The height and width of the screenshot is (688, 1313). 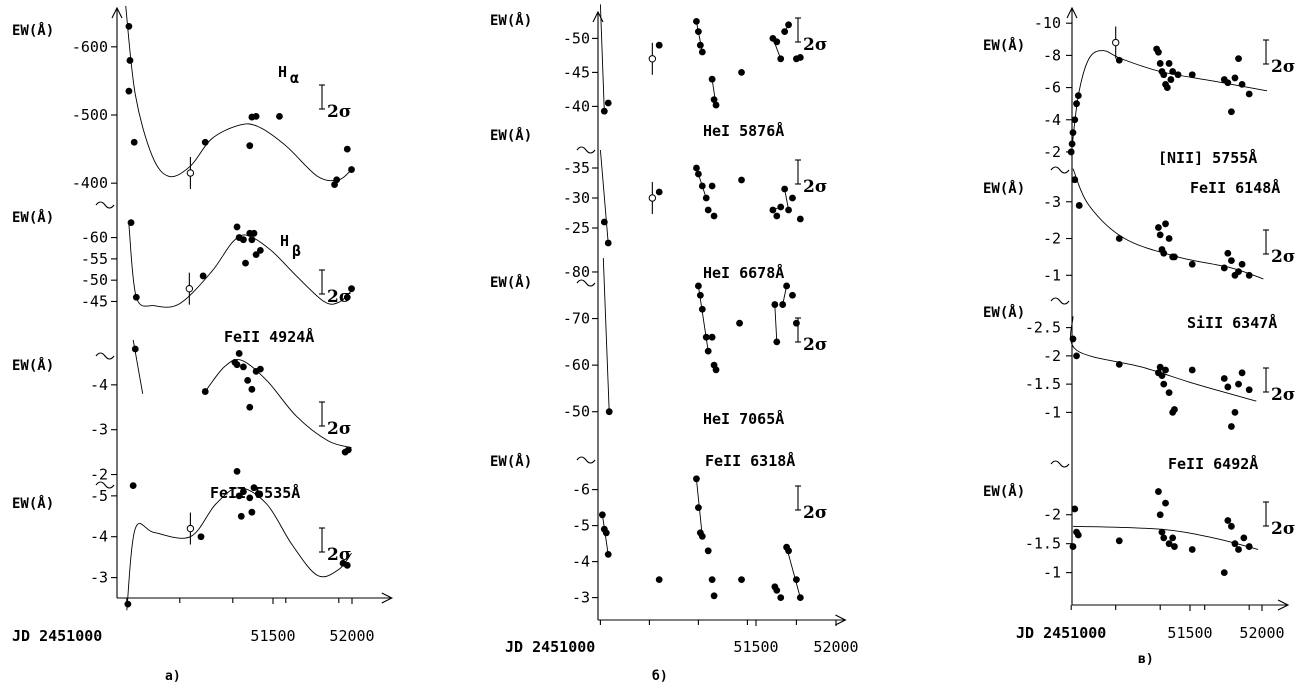 What do you see at coordinates (652, 59) in the screenshot?
I see `open-data-point` at bounding box center [652, 59].